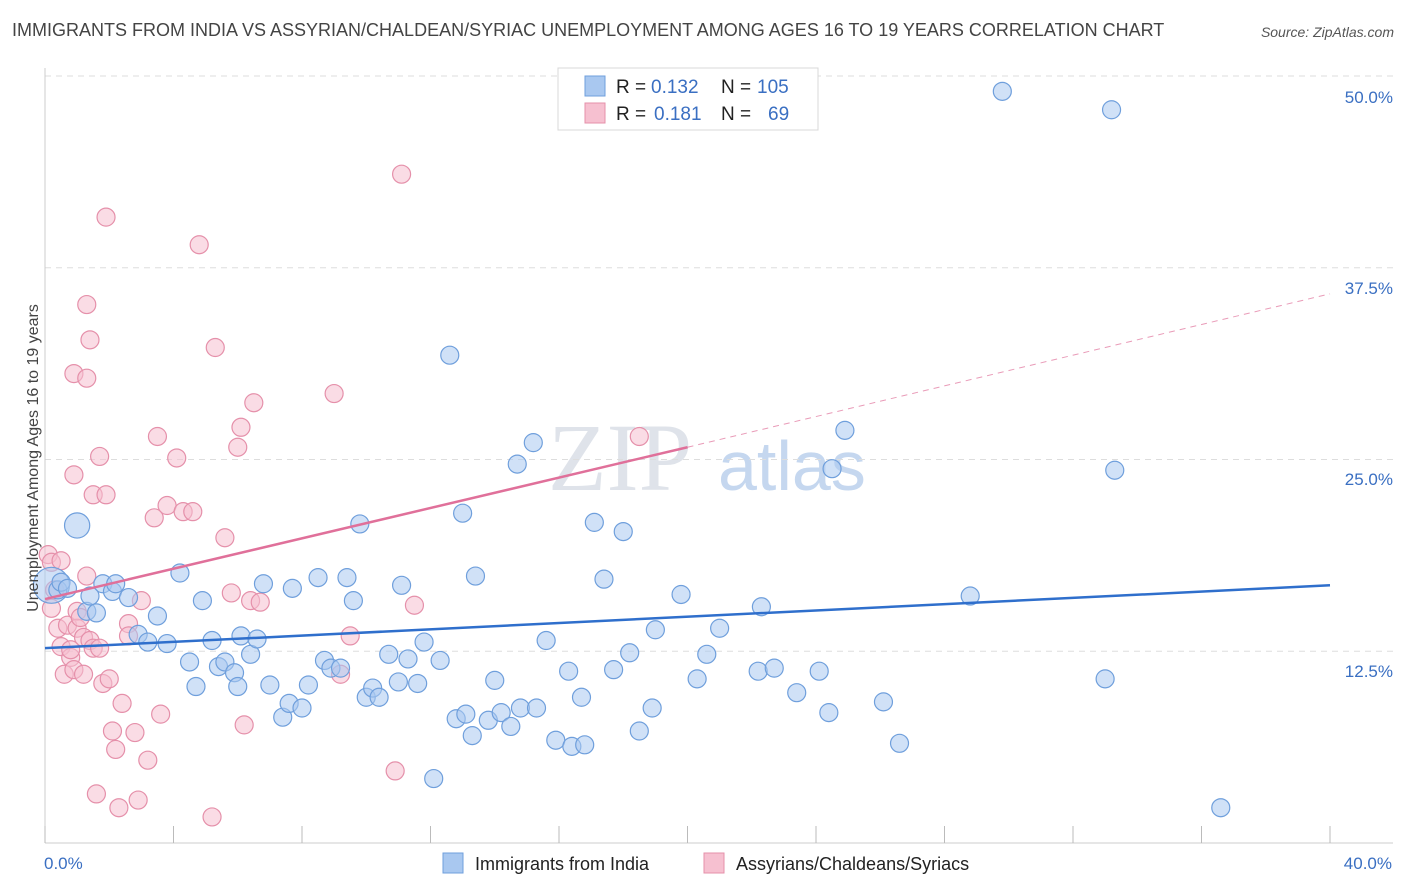 The image size is (1406, 892). What do you see at coordinates (778, 114) in the screenshot?
I see `legend-n-value-assyrians: 69` at bounding box center [778, 114].